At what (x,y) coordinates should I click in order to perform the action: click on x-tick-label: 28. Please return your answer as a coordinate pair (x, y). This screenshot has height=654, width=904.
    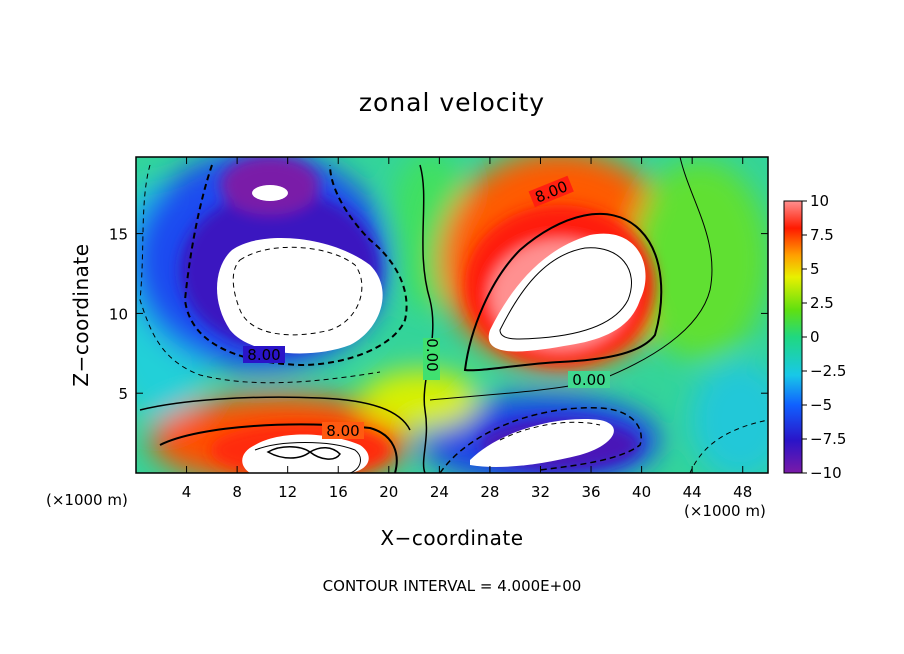
    Looking at the image, I should click on (489, 492).